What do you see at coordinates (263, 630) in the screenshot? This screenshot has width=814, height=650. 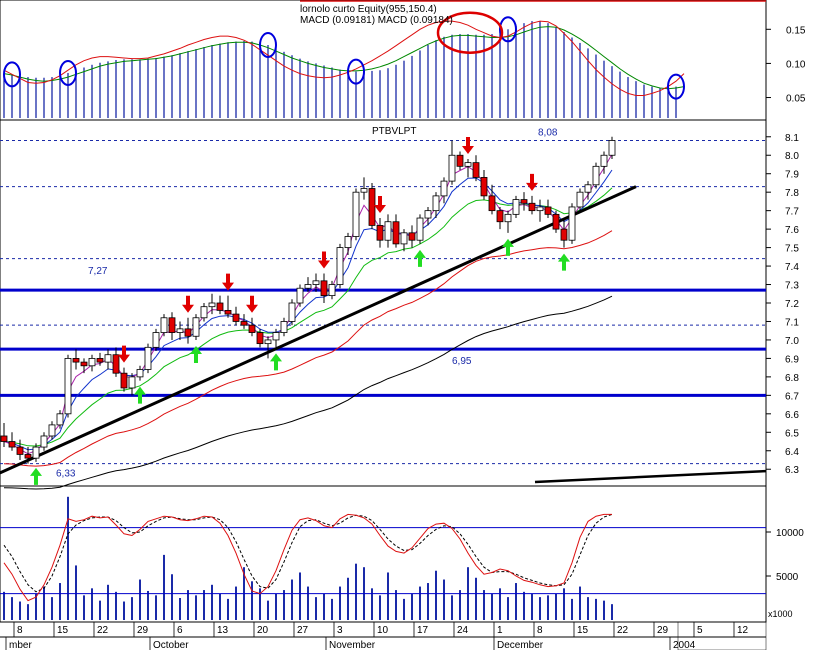 I see `date-tick-label: 20` at bounding box center [263, 630].